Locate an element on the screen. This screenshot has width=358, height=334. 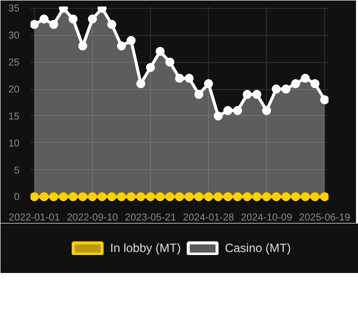
x-tick-label: 2023-05-21 is located at coordinates (150, 218).